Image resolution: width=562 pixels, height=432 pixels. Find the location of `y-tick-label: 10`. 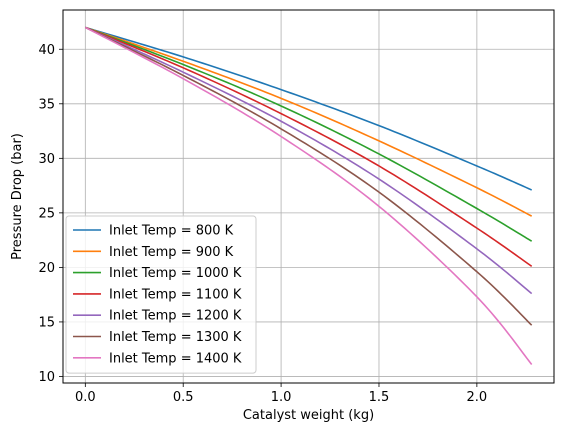

y-tick-label: 10 is located at coordinates (46, 377).